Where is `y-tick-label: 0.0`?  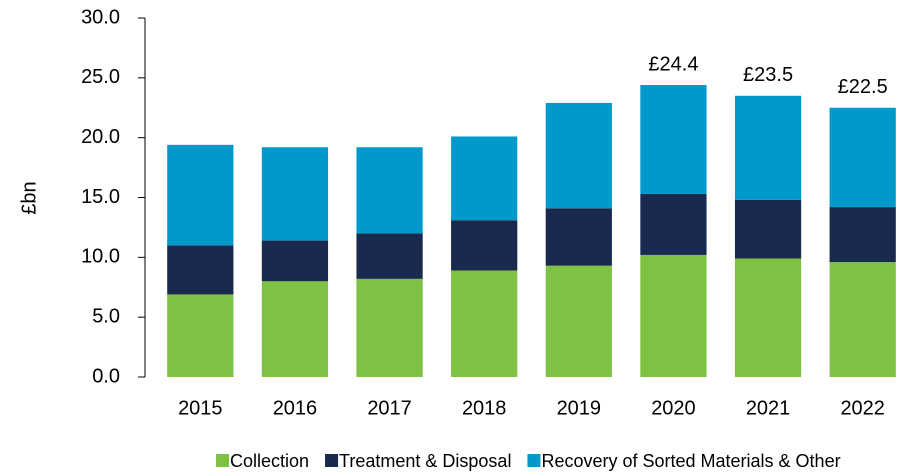
y-tick-label: 0.0 is located at coordinates (106, 376).